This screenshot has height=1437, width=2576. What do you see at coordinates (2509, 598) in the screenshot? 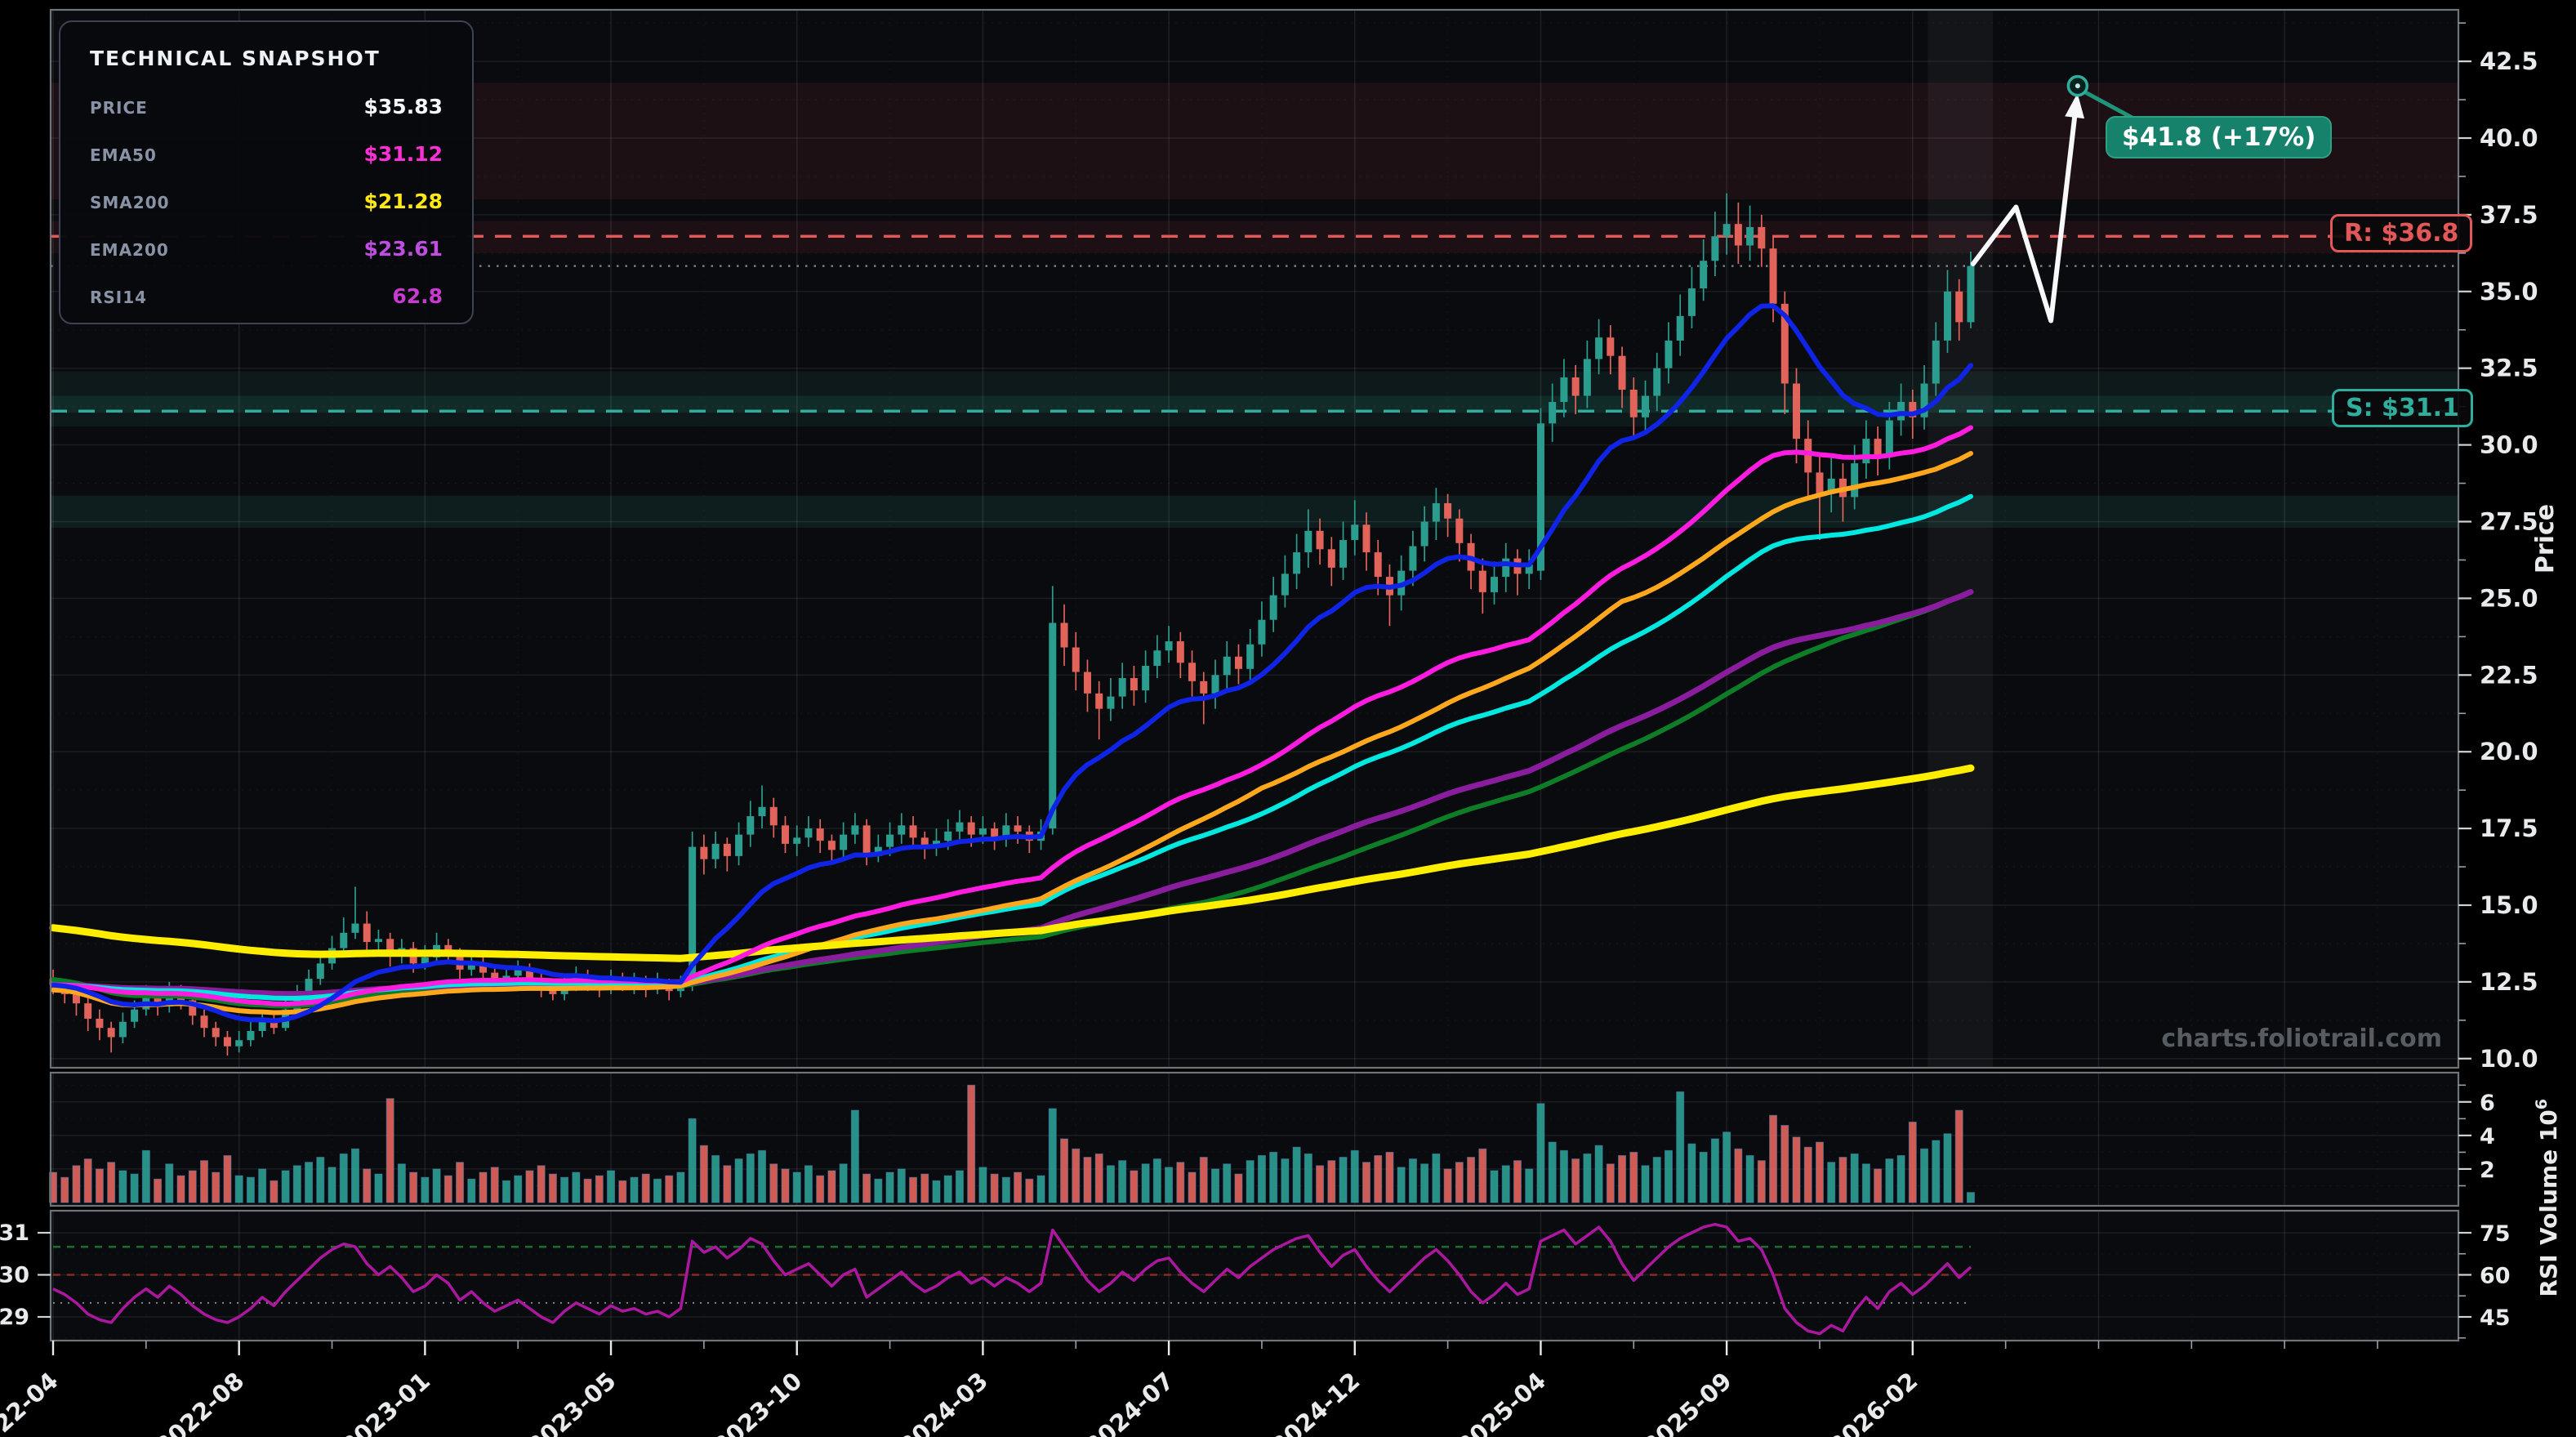
I see `svg-text: 25.0` at bounding box center [2509, 598].